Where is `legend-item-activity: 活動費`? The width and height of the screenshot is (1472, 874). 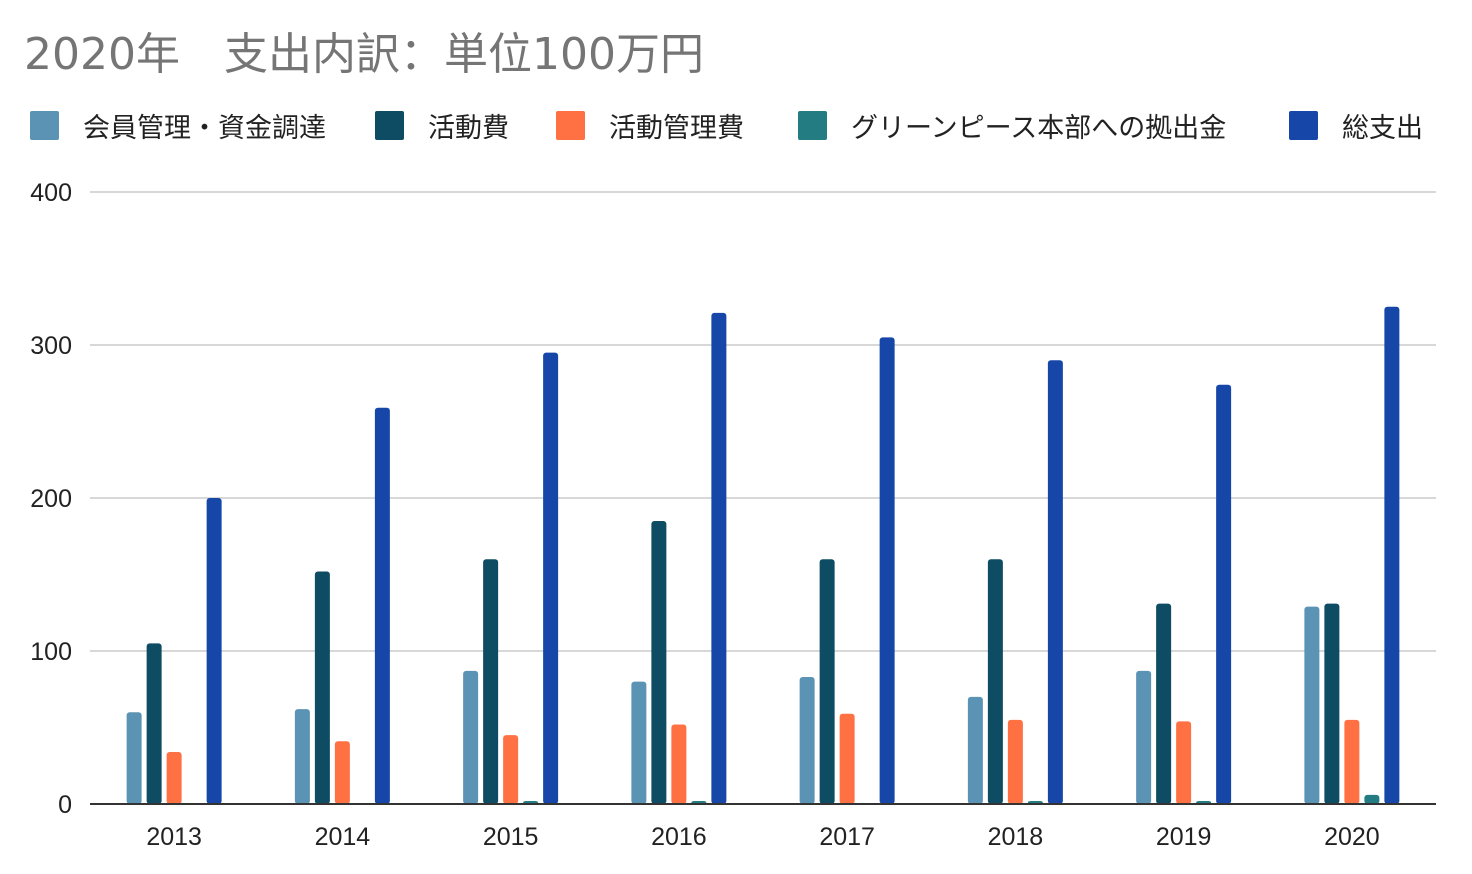
legend-item-activity: 活動費 is located at coordinates (442, 125).